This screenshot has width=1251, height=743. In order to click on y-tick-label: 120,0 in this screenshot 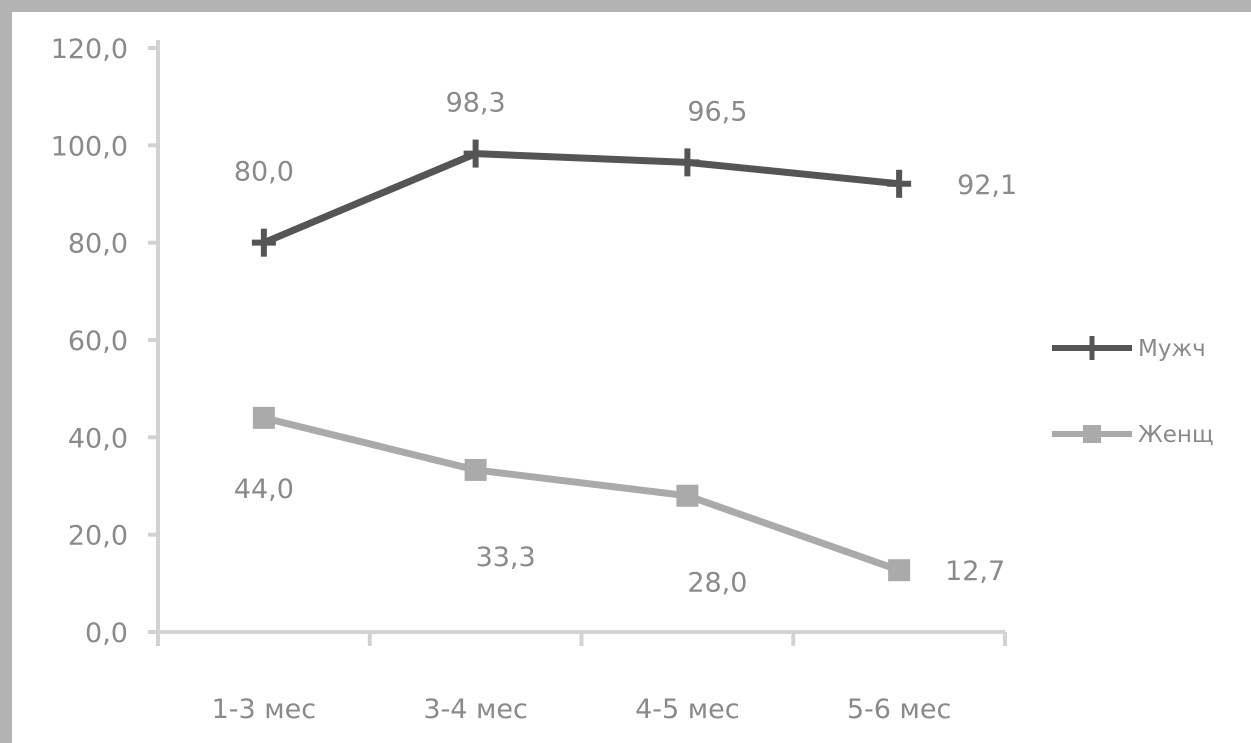, I will do `click(89, 49)`.